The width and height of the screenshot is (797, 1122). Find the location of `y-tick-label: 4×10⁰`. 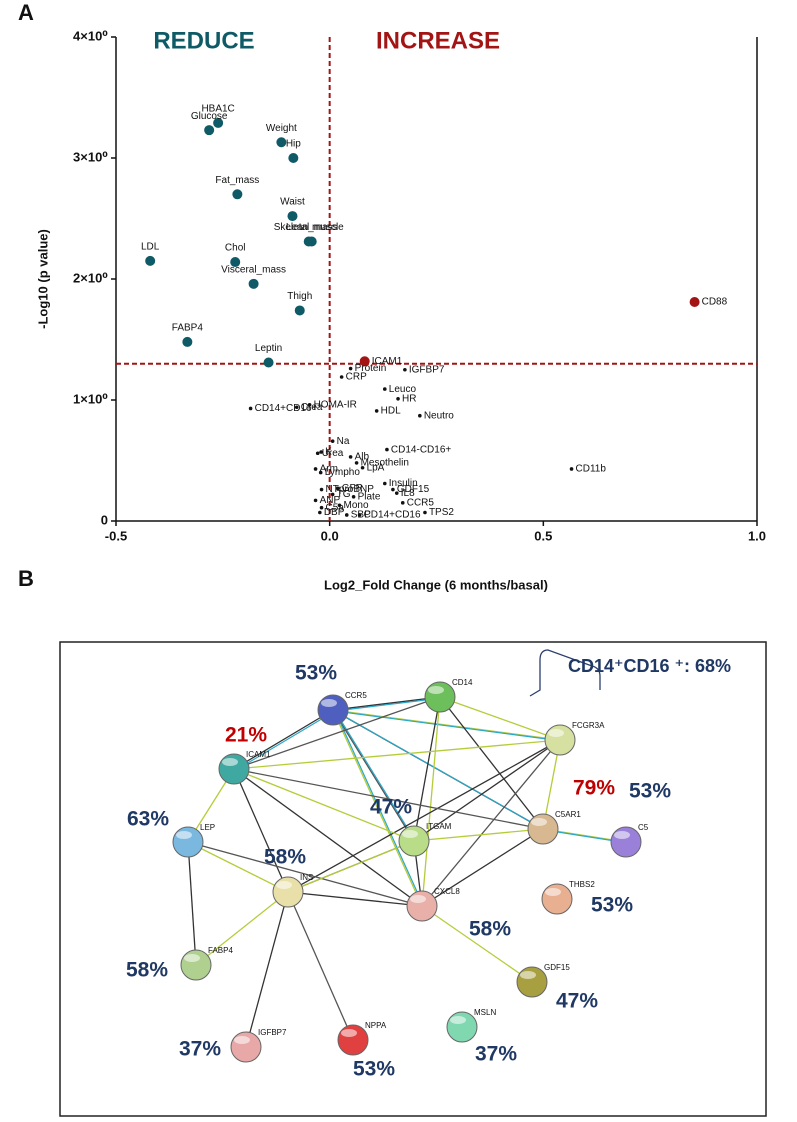

y-tick-label: 4×10⁰ is located at coordinates (90, 35).